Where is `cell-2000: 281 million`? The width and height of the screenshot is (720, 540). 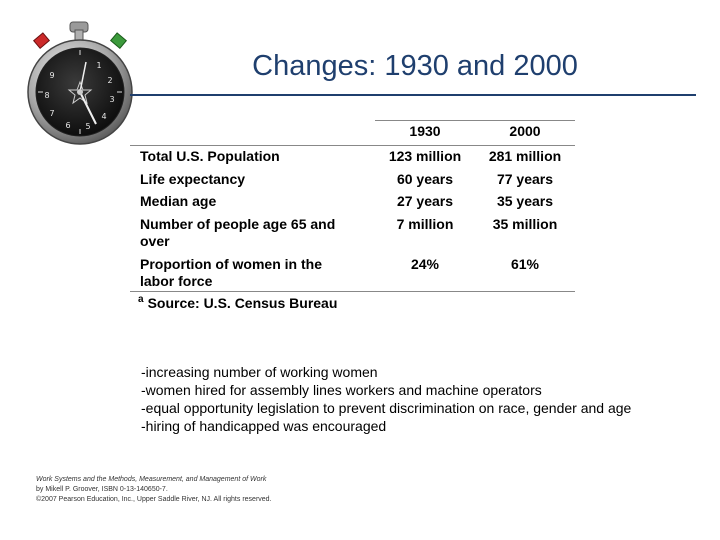
cell-2000: 281 million is located at coordinates (525, 156).